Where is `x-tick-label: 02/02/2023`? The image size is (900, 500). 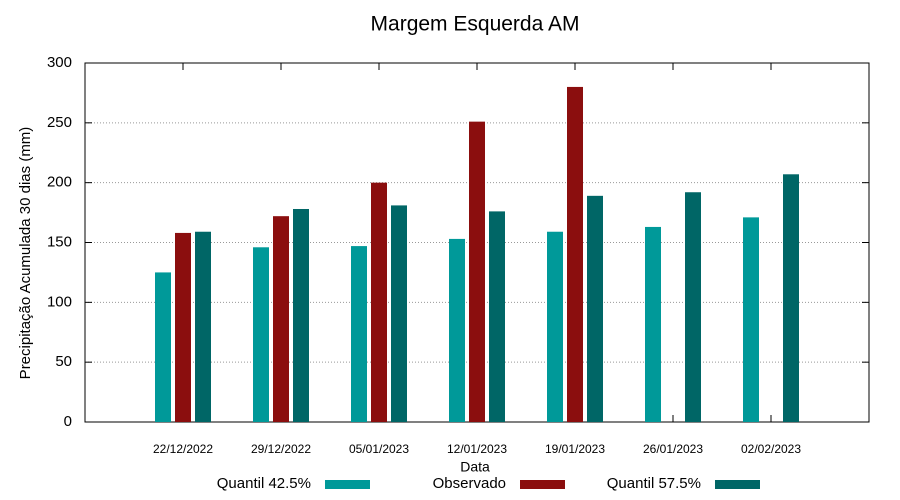
x-tick-label: 02/02/2023 is located at coordinates (771, 449).